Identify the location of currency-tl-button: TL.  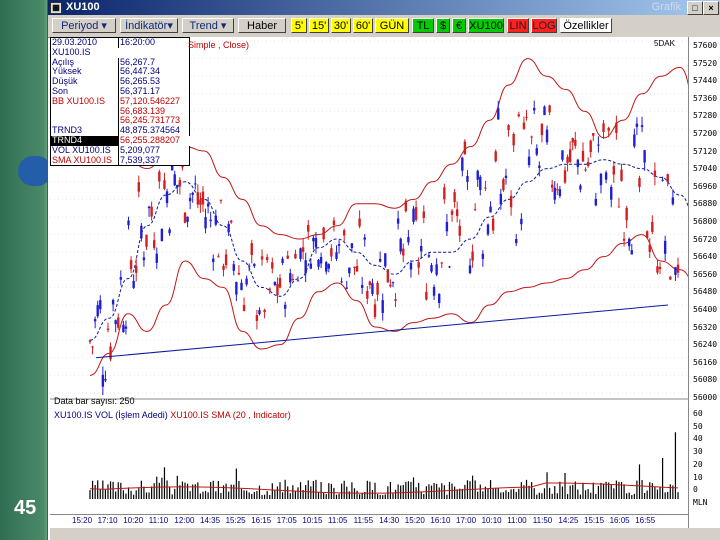
(423, 25).